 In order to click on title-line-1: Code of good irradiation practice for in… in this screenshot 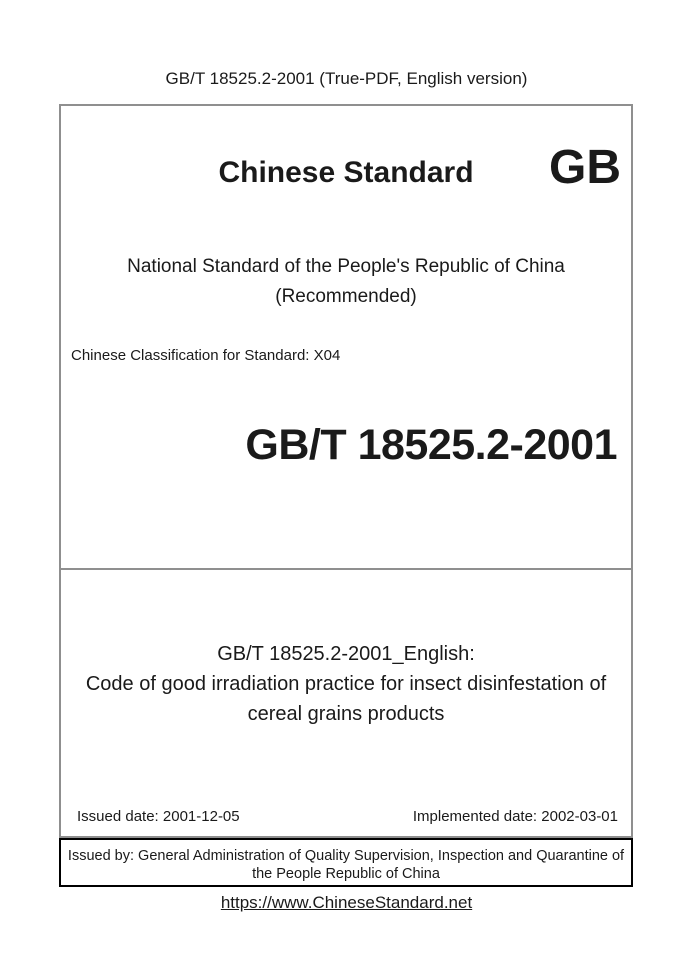, I will do `click(346, 684)`.